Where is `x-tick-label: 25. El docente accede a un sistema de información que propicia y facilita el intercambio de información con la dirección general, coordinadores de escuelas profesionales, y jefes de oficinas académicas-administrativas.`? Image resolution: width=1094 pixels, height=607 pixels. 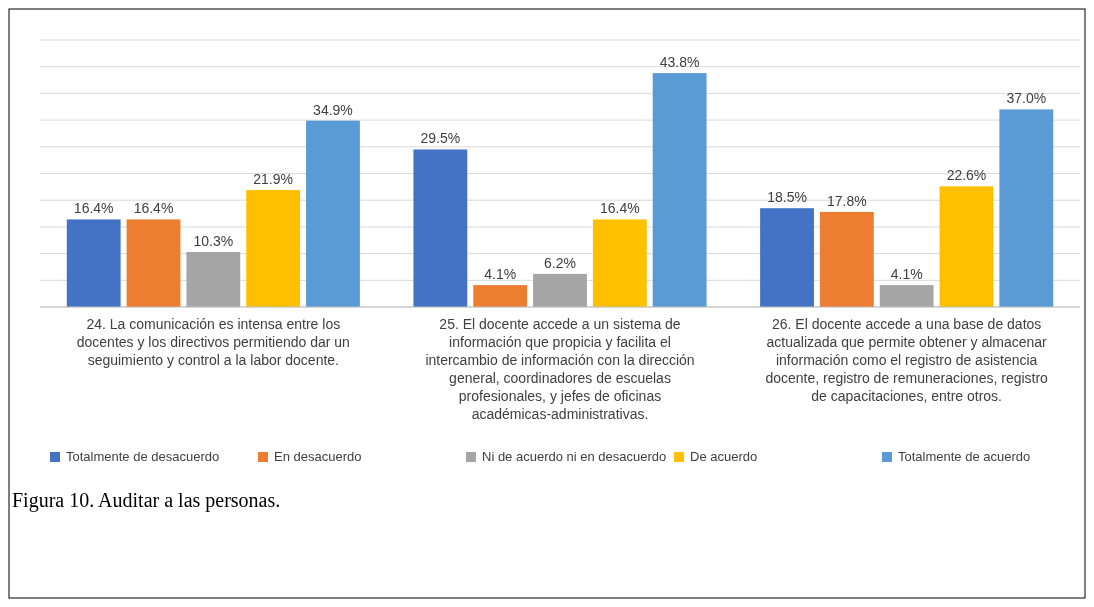
x-tick-label: 25. El docente accede a un sistema de información que propicia y facilita el intercambio de información con la dirección general, coordinadores de escuelas profesionales, y jefes de oficinas académicas-administrativas. is located at coordinates (560, 369).